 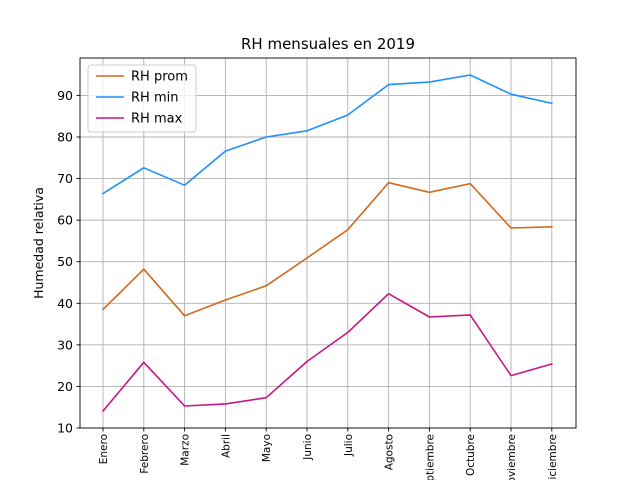 What do you see at coordinates (104, 449) in the screenshot?
I see `x-tick-label: Enero` at bounding box center [104, 449].